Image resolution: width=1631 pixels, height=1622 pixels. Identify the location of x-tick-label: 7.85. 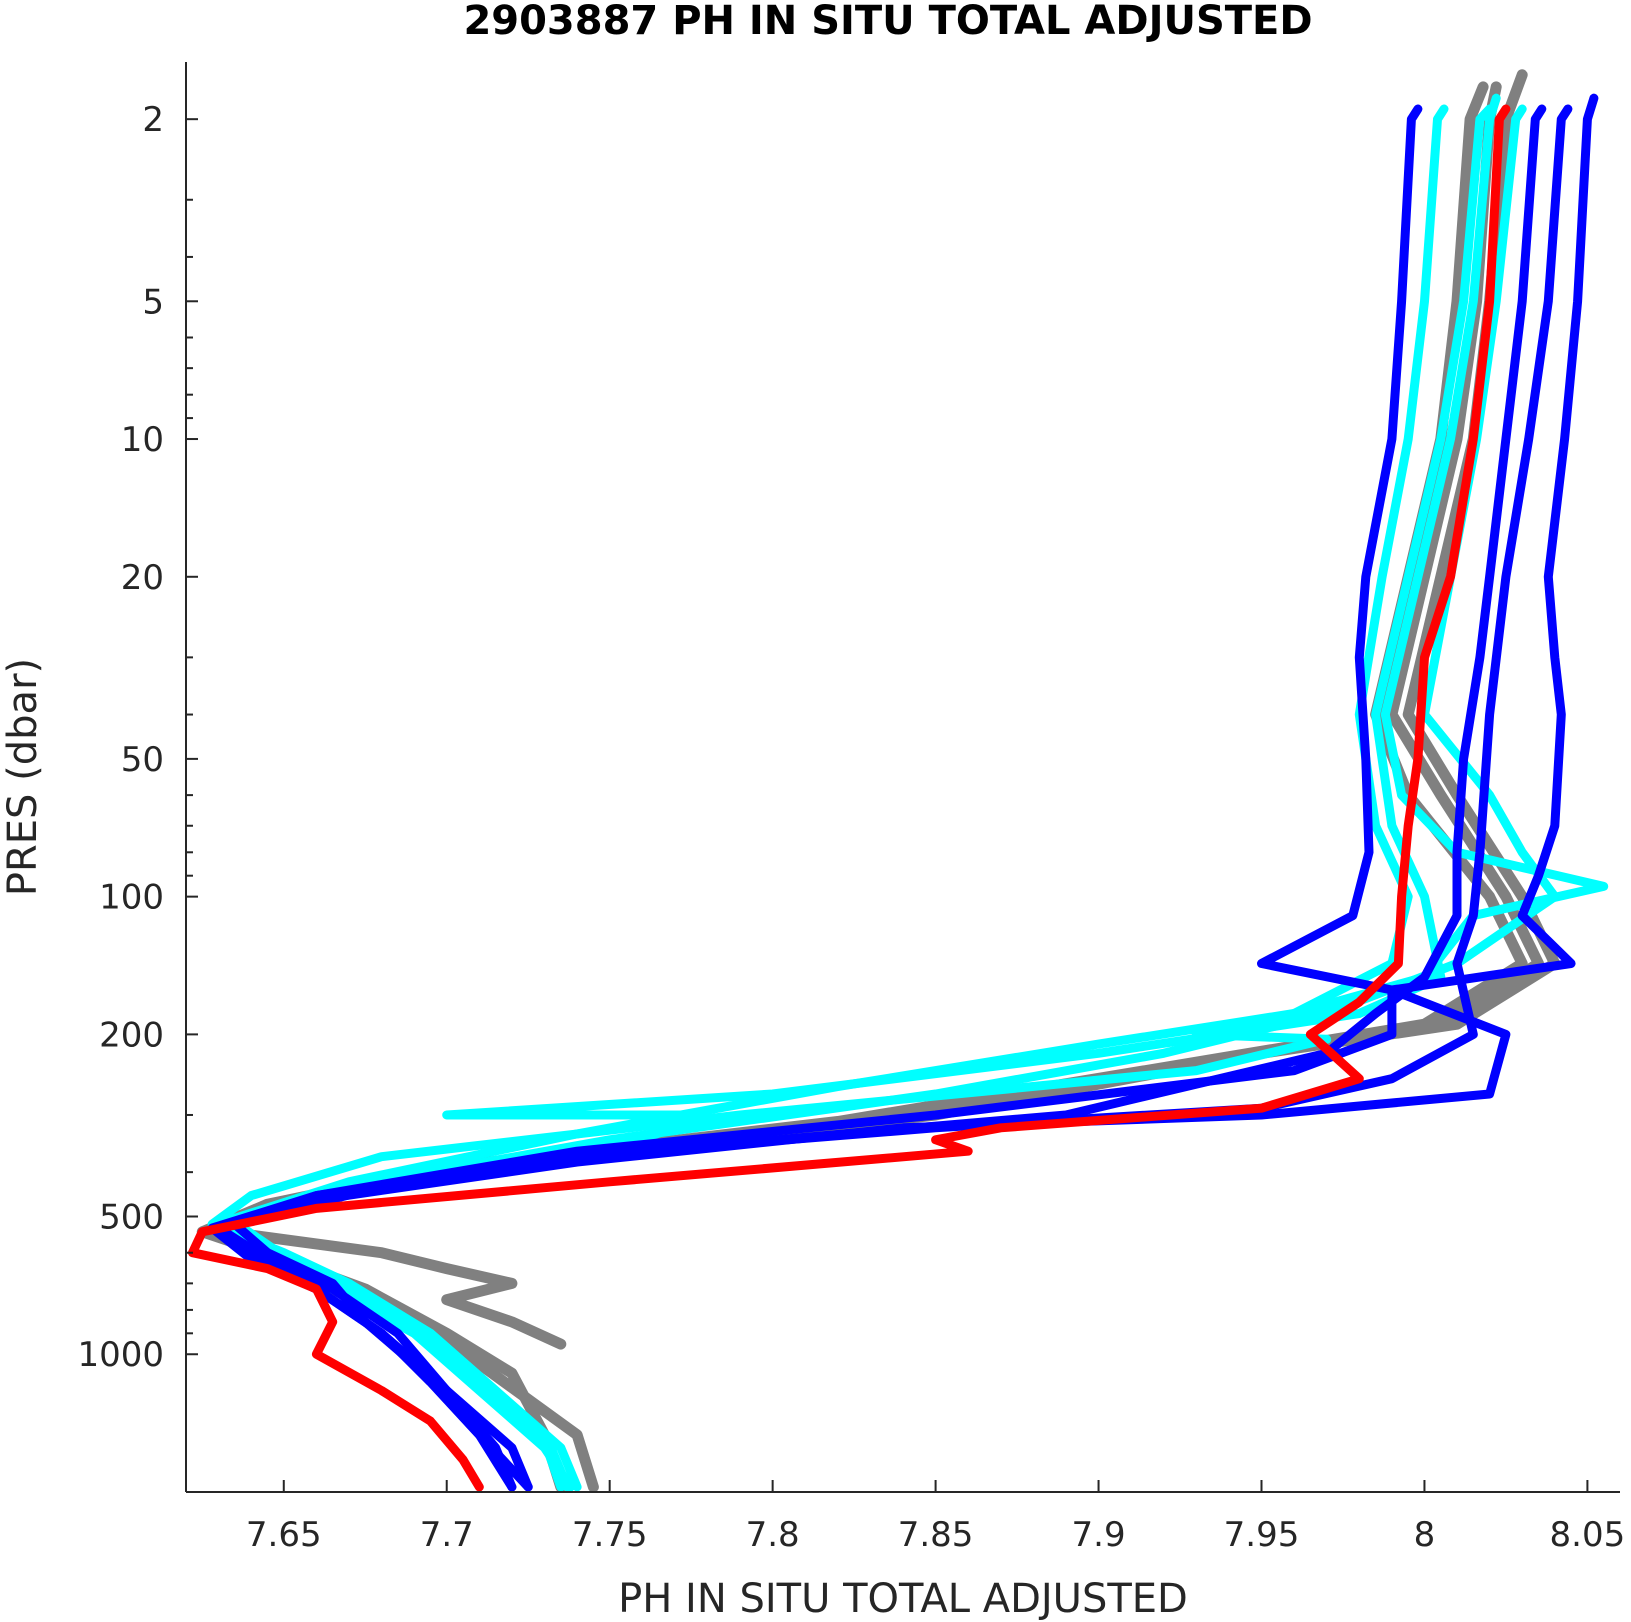
(936, 1535).